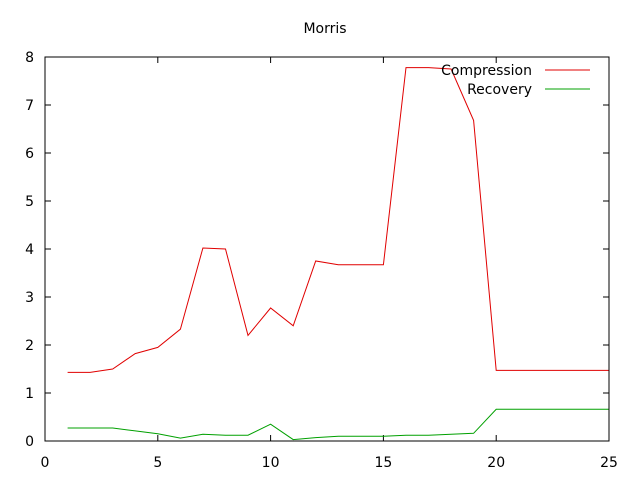 This screenshot has height=480, width=640. What do you see at coordinates (496, 463) in the screenshot?
I see `x-tick-label: 20` at bounding box center [496, 463].